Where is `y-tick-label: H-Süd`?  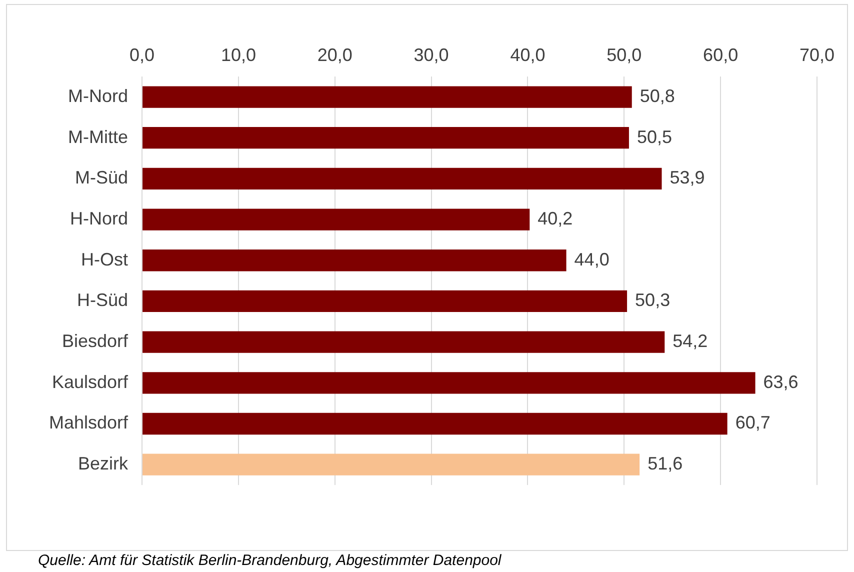
y-tick-label: H-Süd is located at coordinates (102, 300).